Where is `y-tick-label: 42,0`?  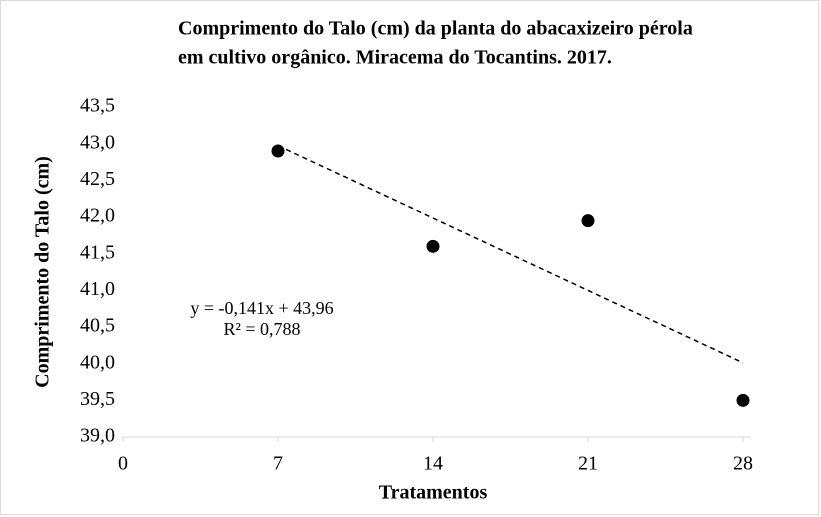 y-tick-label: 42,0 is located at coordinates (97, 216).